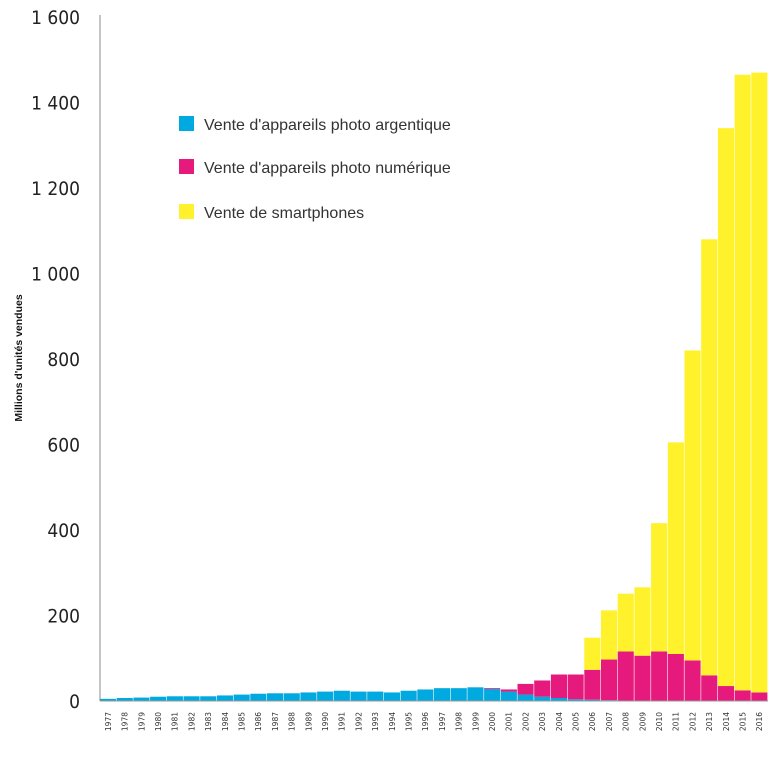 The width and height of the screenshot is (783, 767). I want to click on x-tick-label: 2002, so click(525, 721).